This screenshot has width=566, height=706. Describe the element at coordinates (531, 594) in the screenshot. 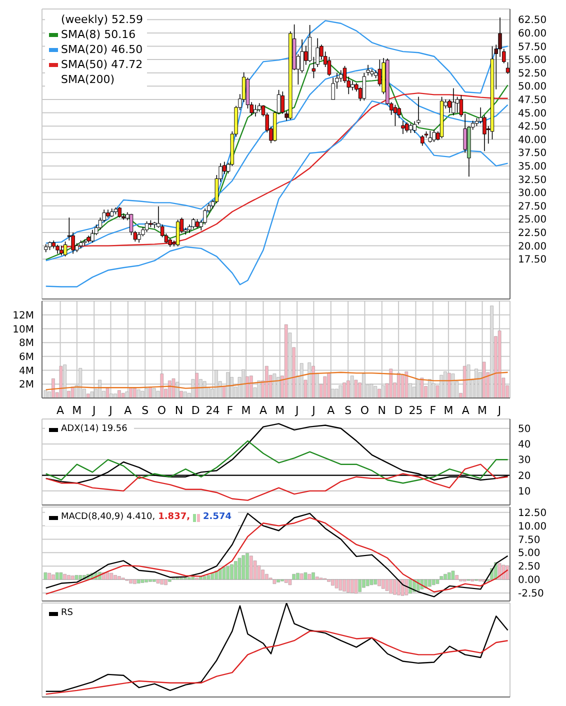

I see `y-tick-label: -2.50` at that location.